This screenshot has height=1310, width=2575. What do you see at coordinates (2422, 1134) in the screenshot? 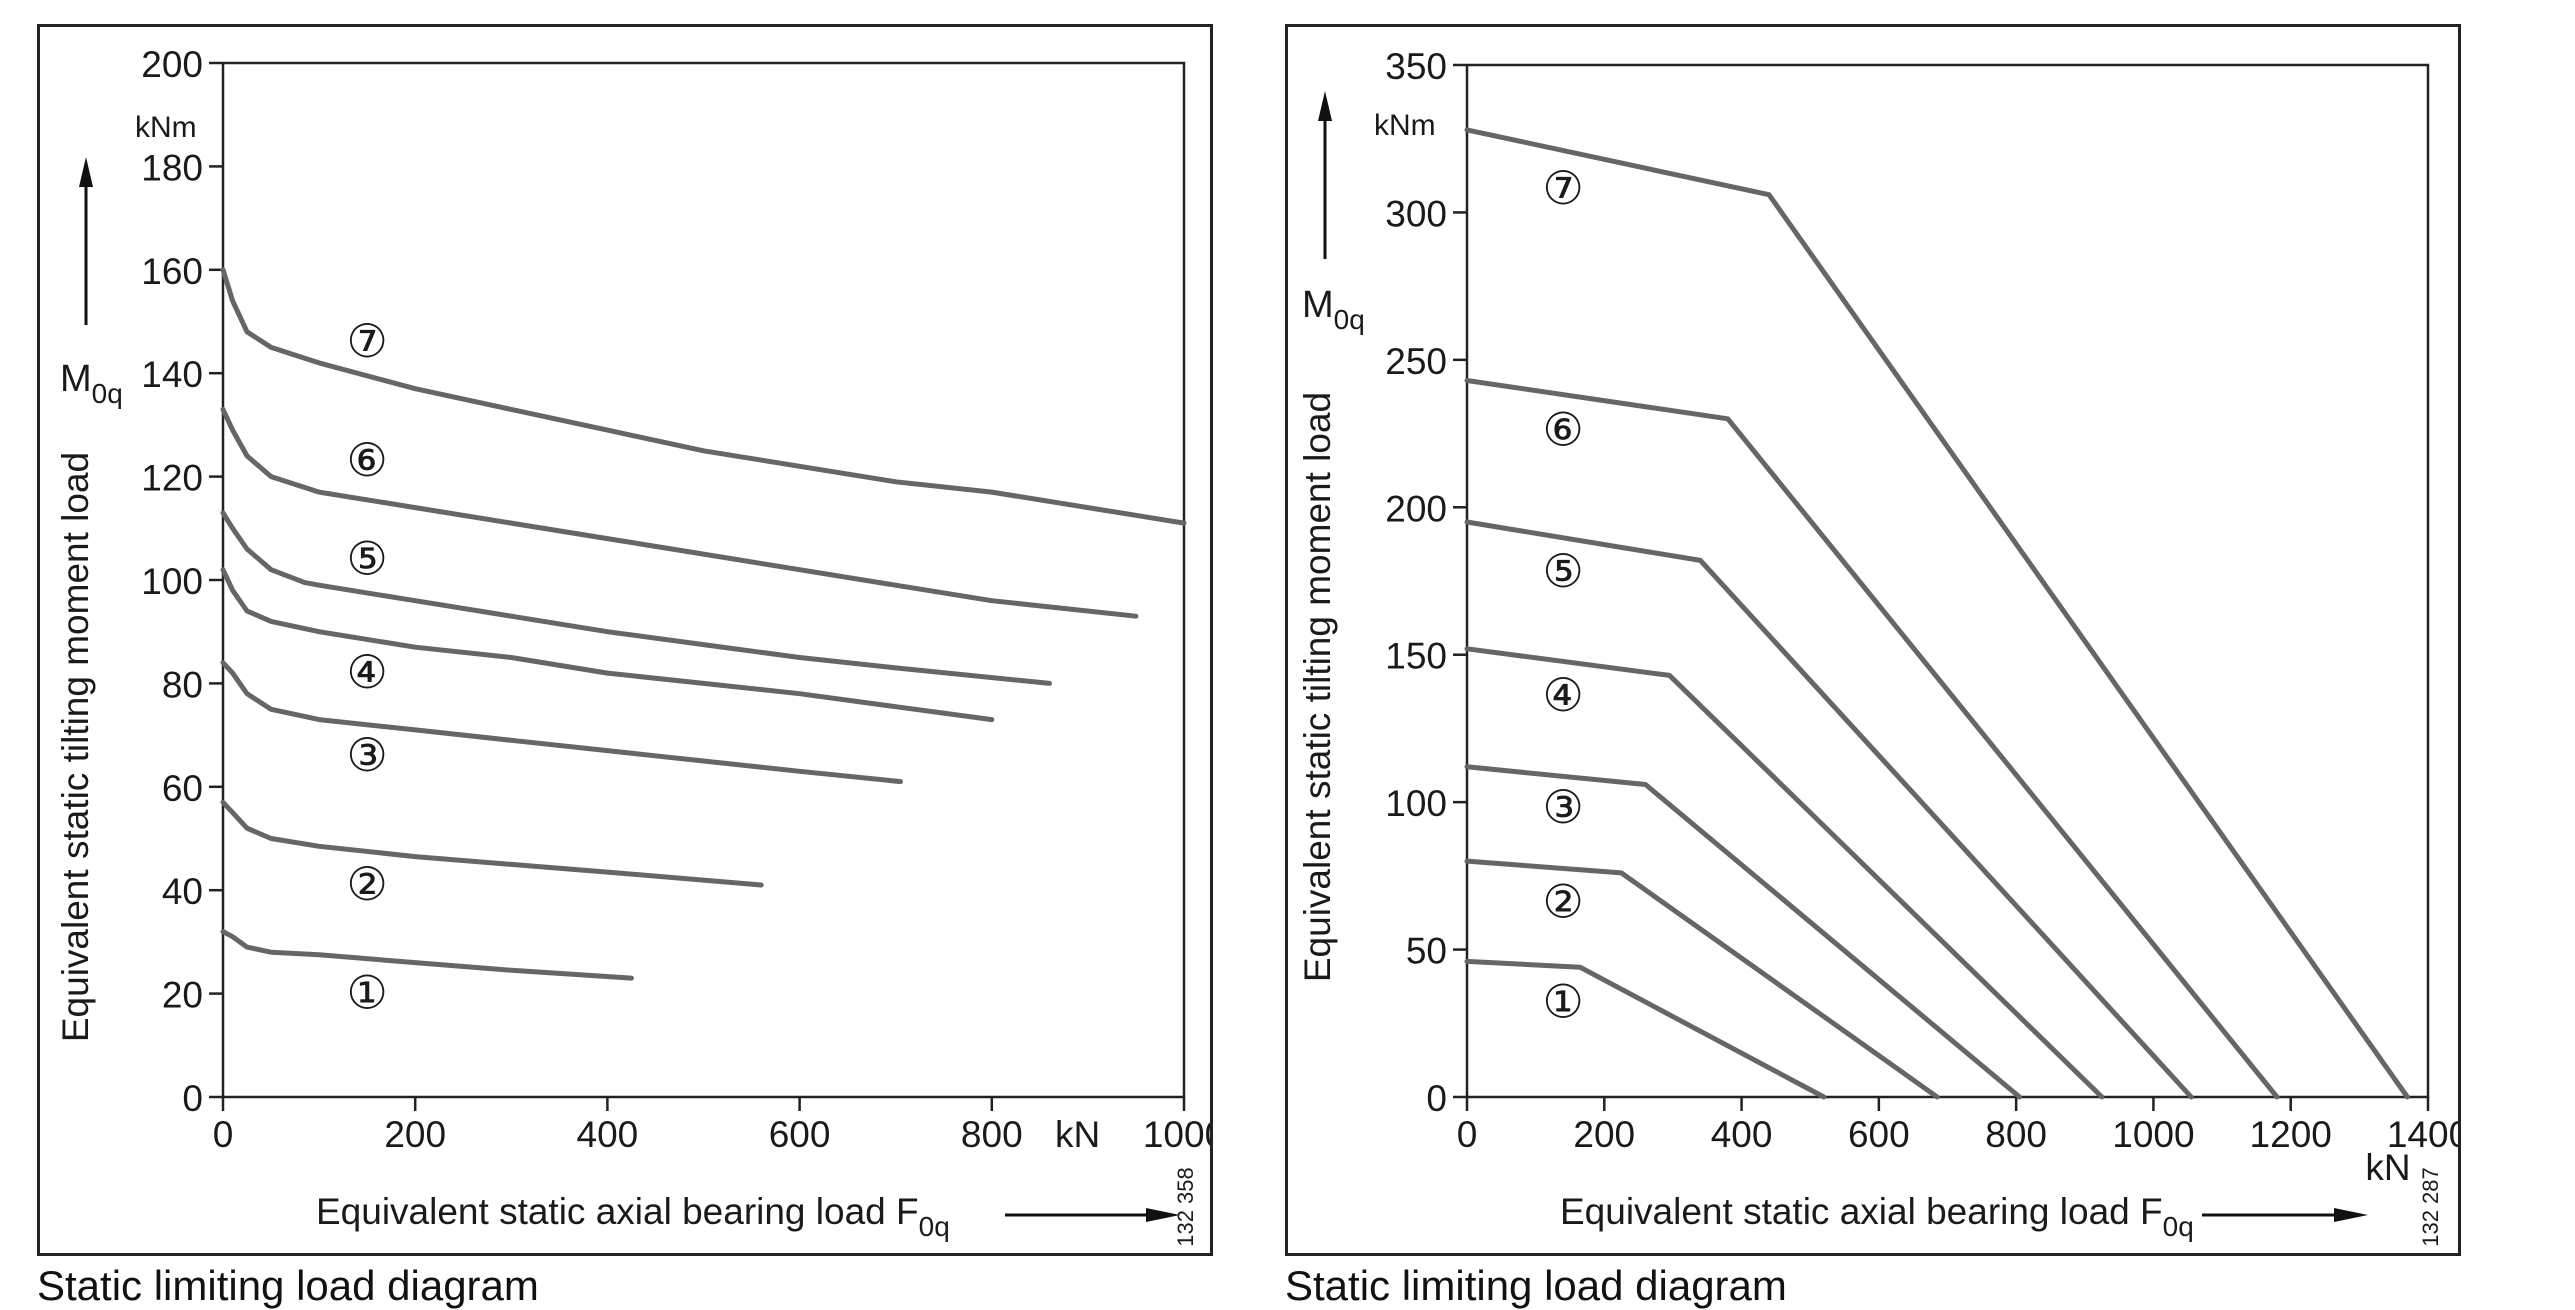
I see `x-tick-label: 1400` at bounding box center [2422, 1134].